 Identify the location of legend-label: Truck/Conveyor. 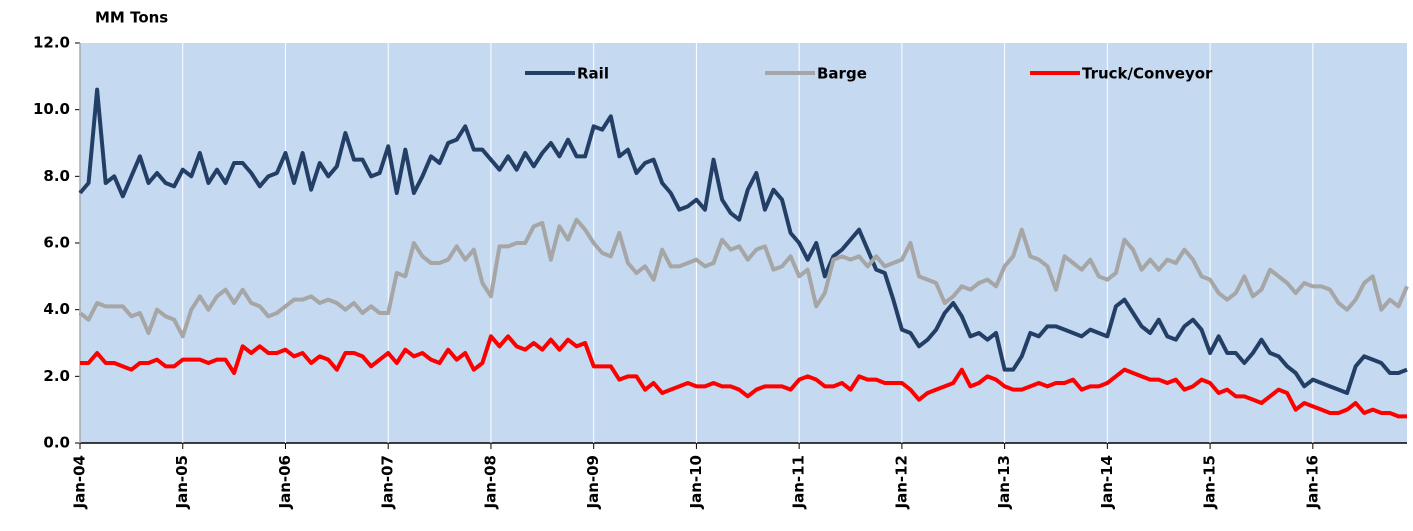
(1147, 74).